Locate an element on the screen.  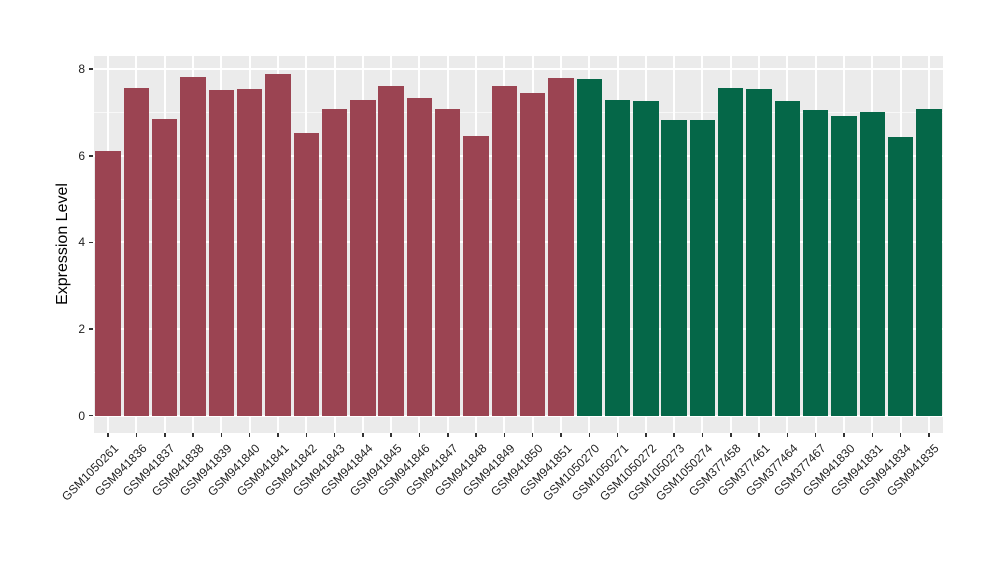
y-axis-title: Expression Level is located at coordinates (62, 244).